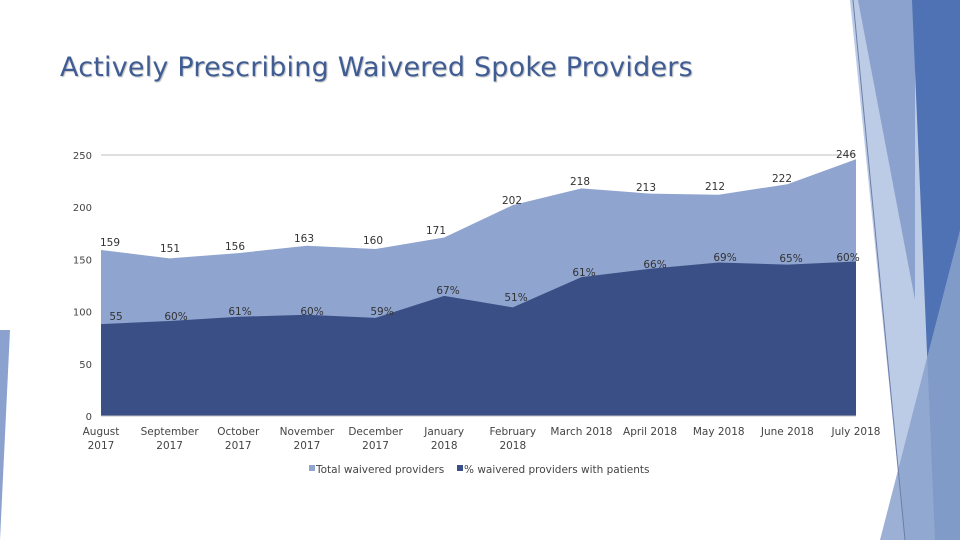 The height and width of the screenshot is (540, 960). What do you see at coordinates (650, 432) in the screenshot?
I see `x-tick-label: April 2018` at bounding box center [650, 432].